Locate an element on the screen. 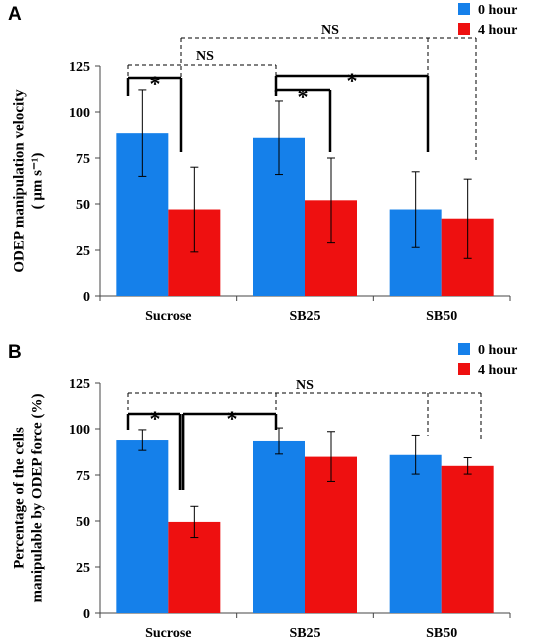  y-axis-label-line1: Percentage of the cells is located at coordinates (19, 498).